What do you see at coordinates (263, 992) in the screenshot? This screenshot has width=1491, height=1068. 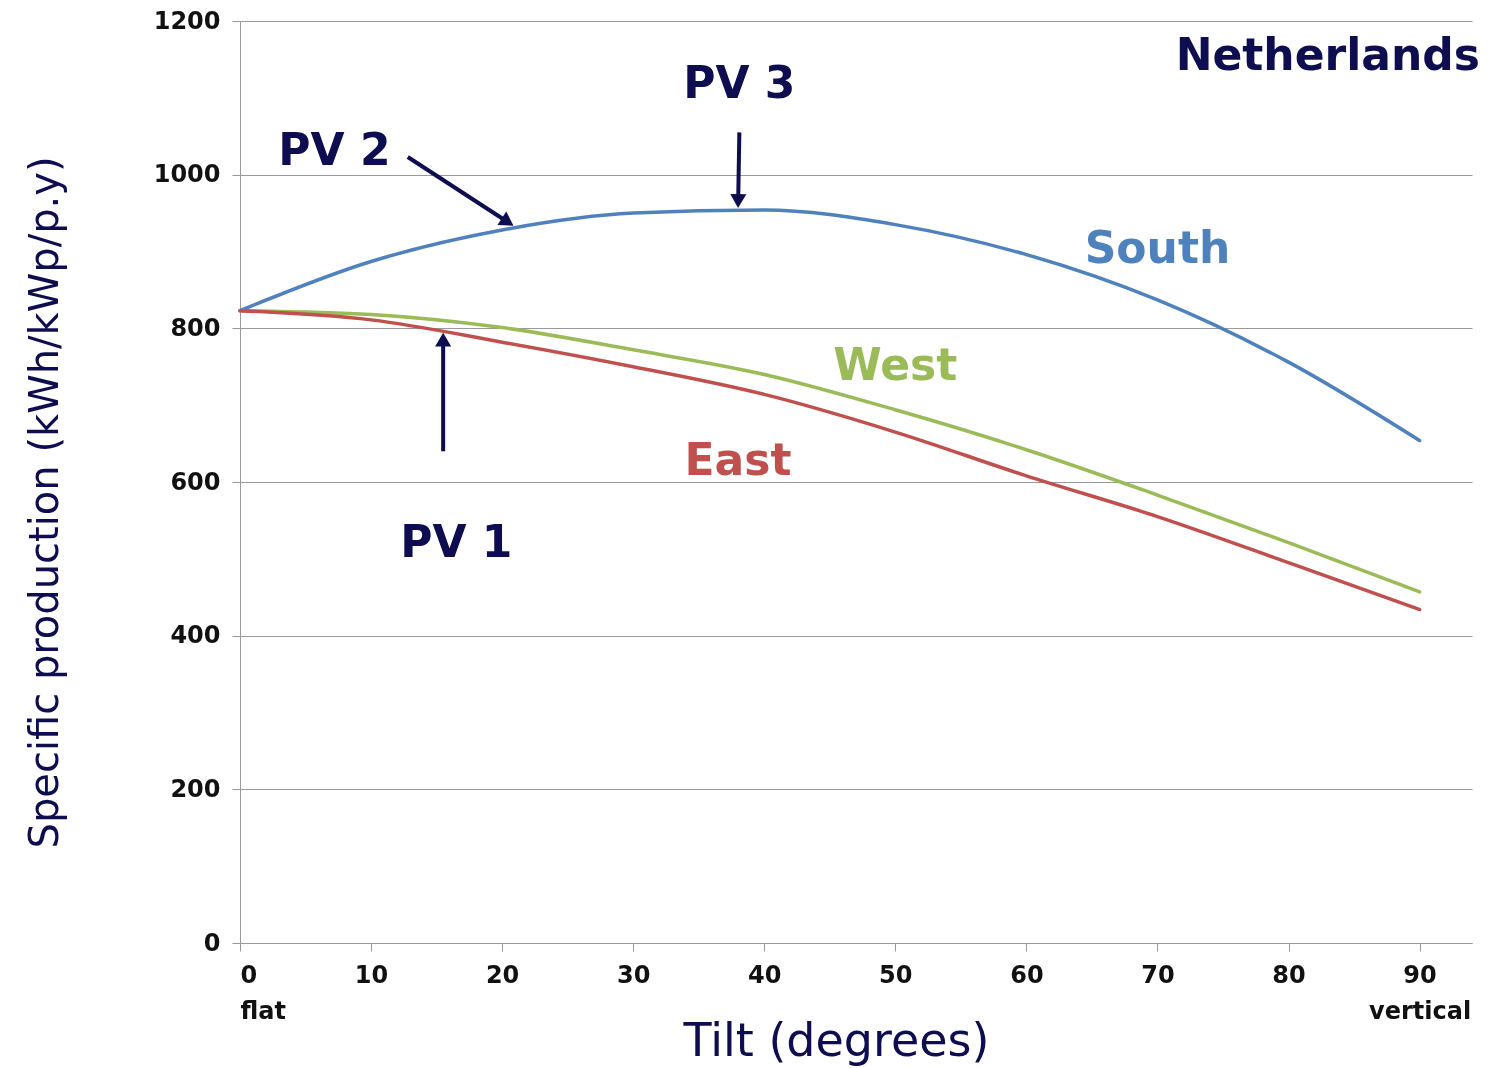 I see `x-tick-label: 0 flat` at bounding box center [263, 992].